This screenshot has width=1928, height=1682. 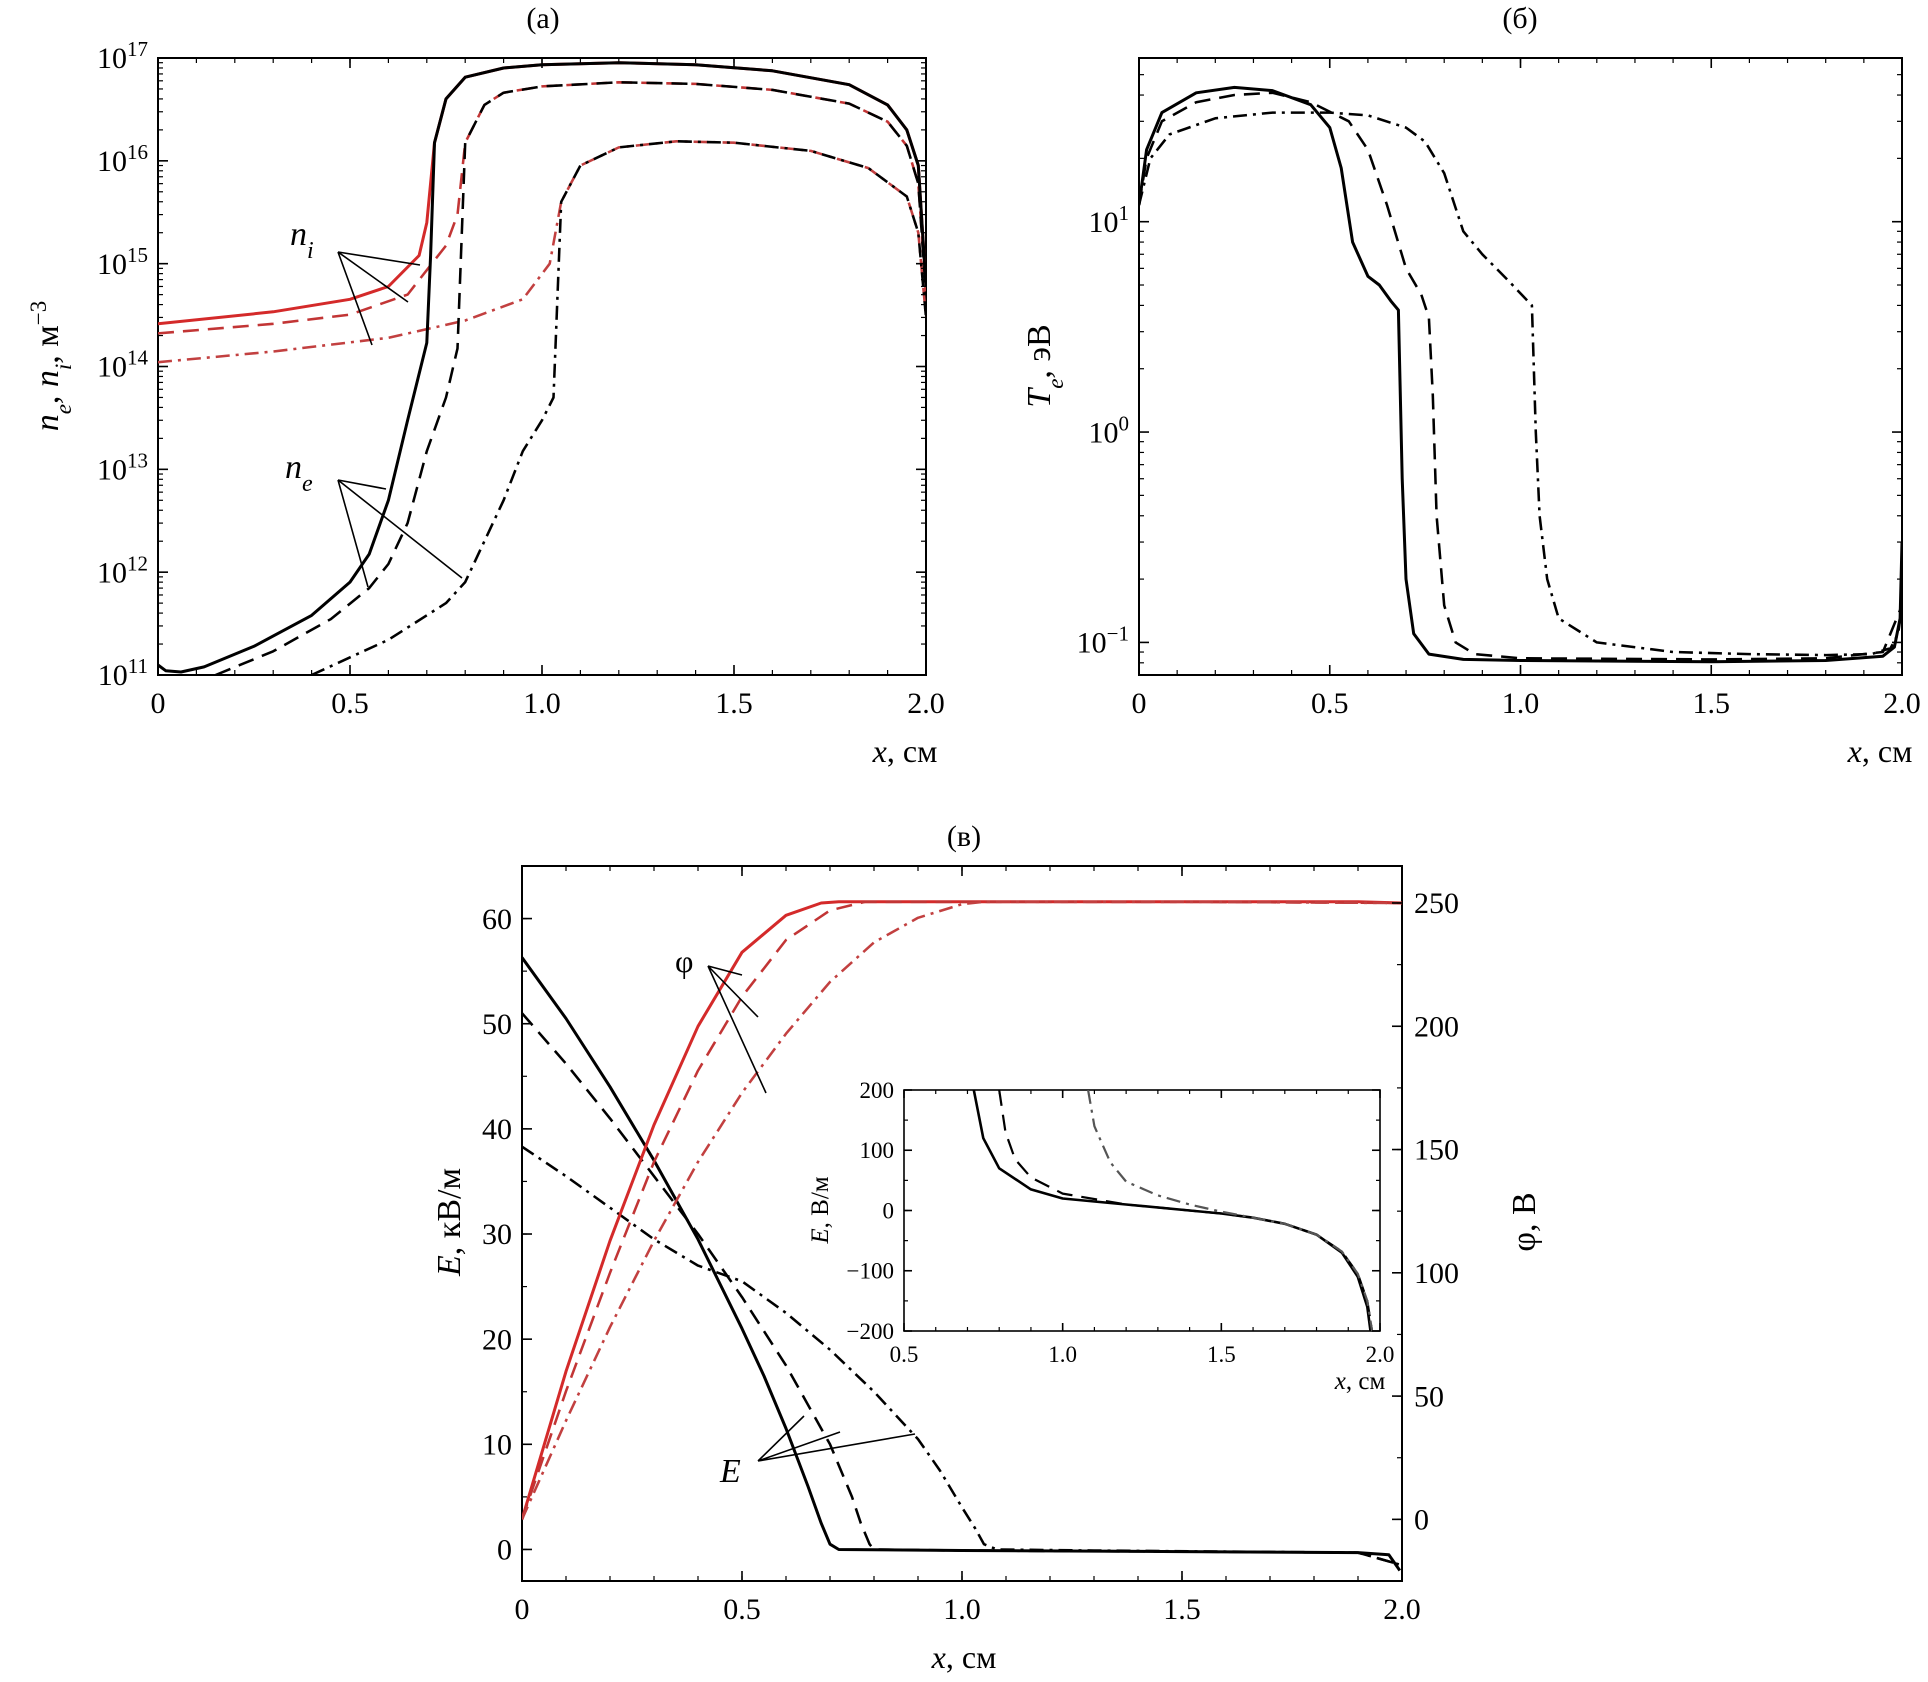 I want to click on panel-a-y-axis-label: ne, ni, м−3, so click(x=51, y=366).